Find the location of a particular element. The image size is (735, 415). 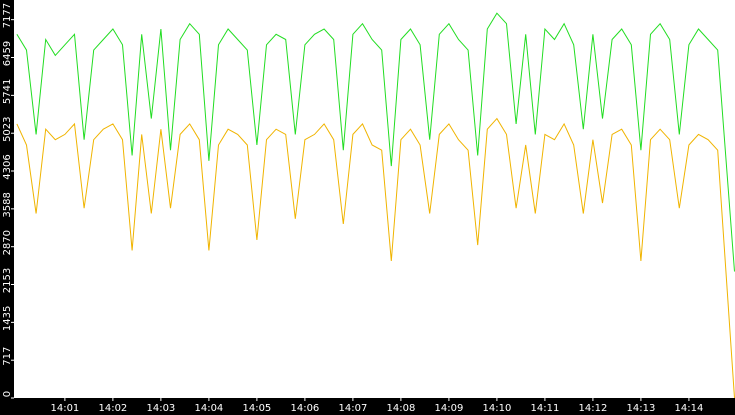

x-tick-label: 14:06 is located at coordinates (304, 408).